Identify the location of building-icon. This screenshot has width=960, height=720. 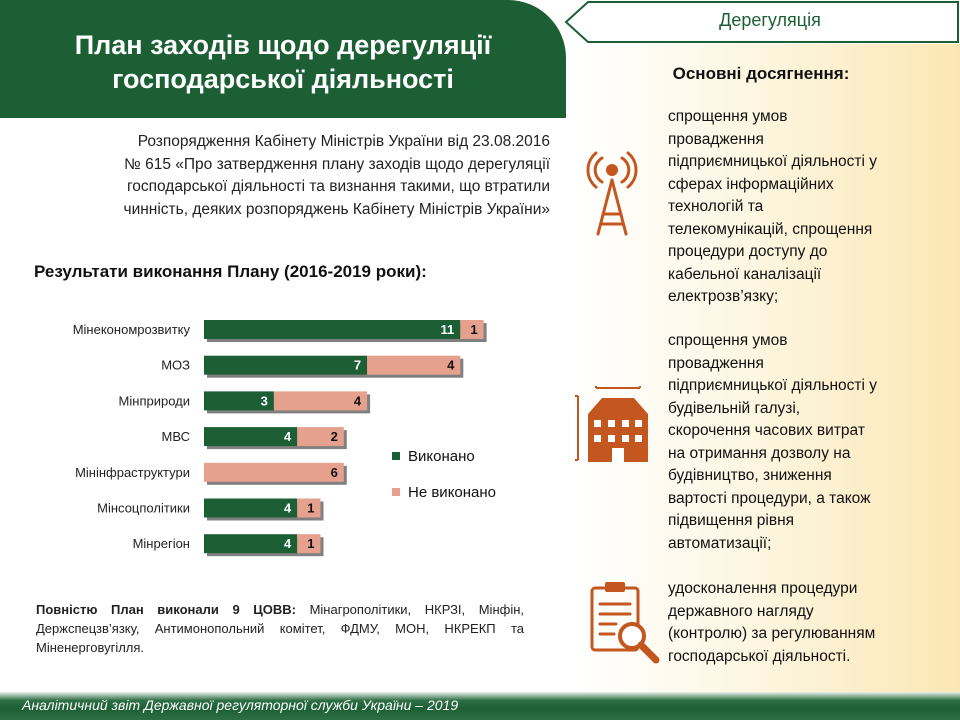
(611, 424).